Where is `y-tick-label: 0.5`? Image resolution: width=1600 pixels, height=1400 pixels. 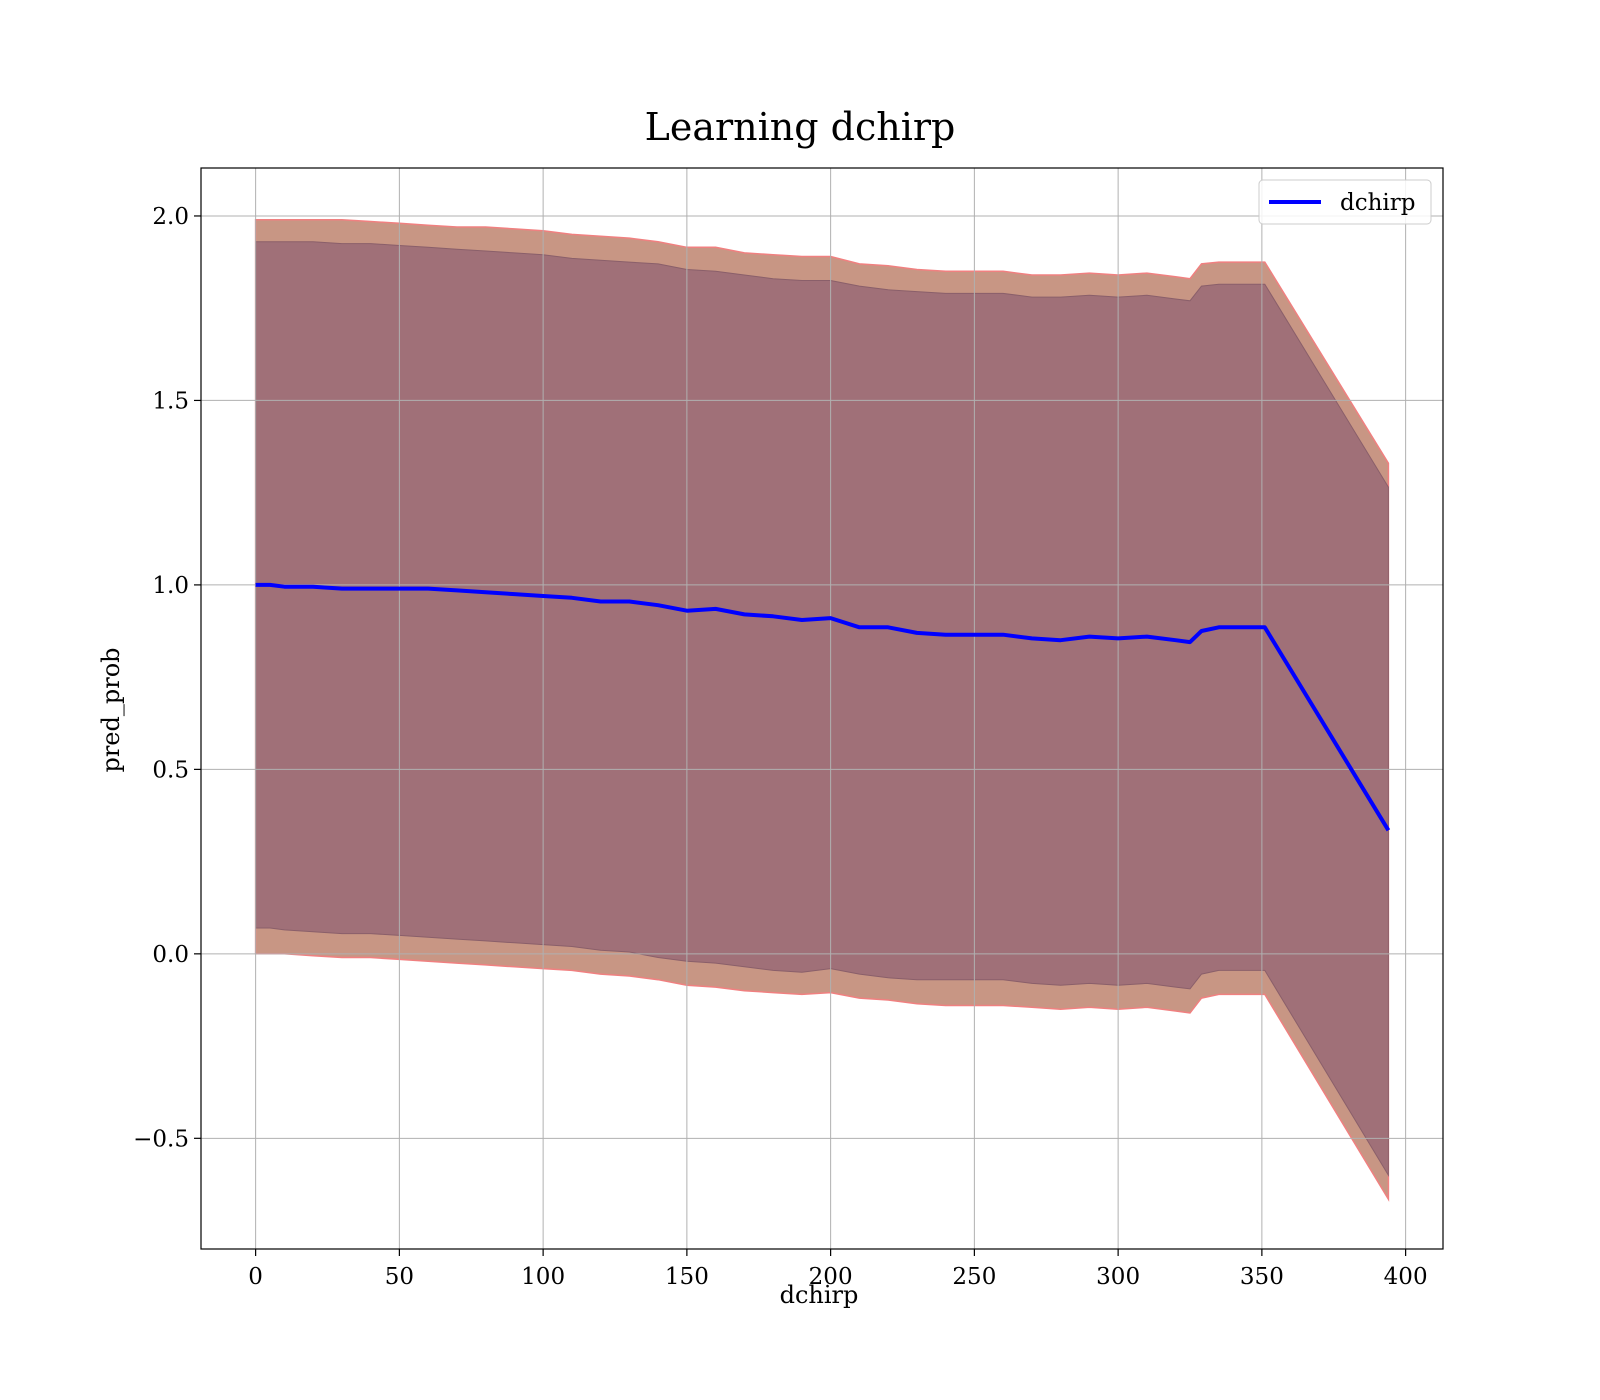
y-tick-label: 0.5 is located at coordinates (170, 770).